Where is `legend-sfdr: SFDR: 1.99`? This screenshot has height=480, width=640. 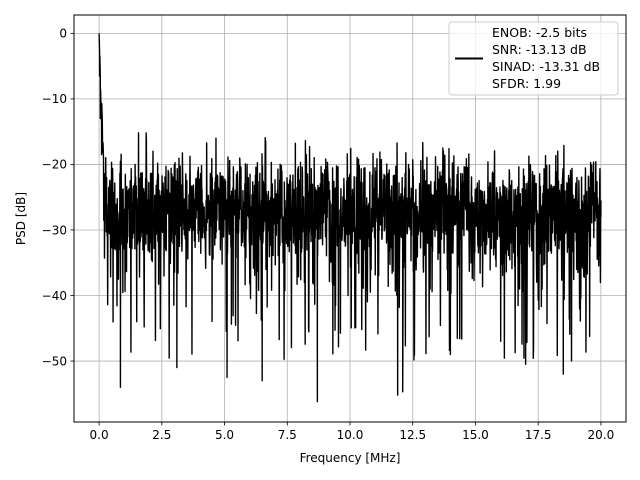
legend-sfdr: SFDR: 1.99 is located at coordinates (526, 83).